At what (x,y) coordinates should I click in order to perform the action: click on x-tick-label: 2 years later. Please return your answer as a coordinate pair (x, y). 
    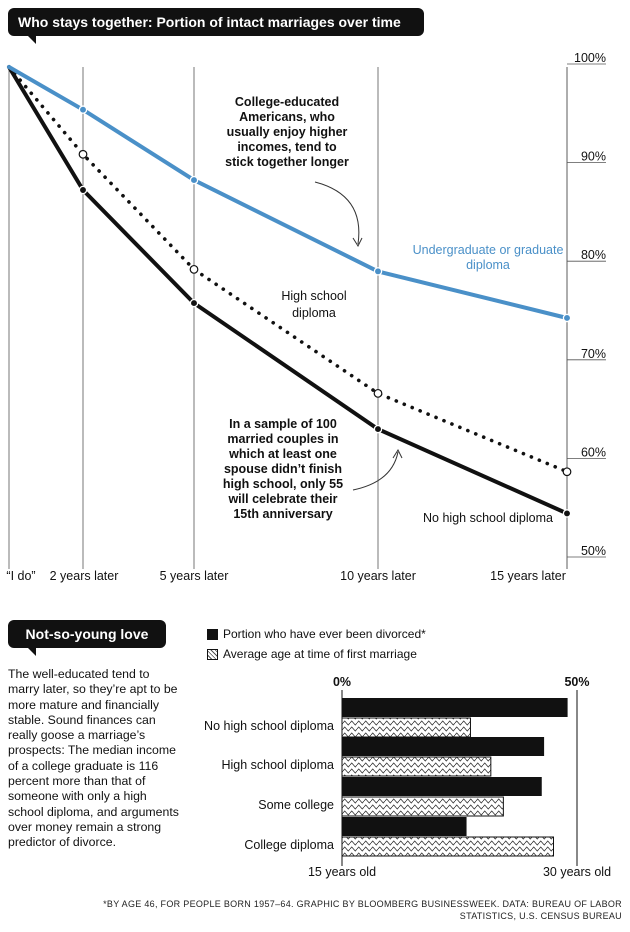
    Looking at the image, I should click on (84, 576).